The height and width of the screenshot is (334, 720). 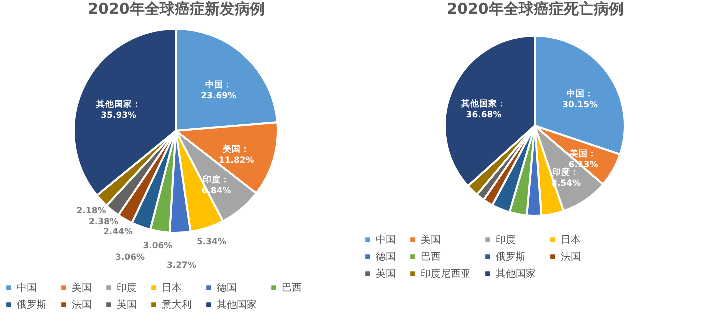 I want to click on data-label: 2.38%, so click(x=103, y=223).